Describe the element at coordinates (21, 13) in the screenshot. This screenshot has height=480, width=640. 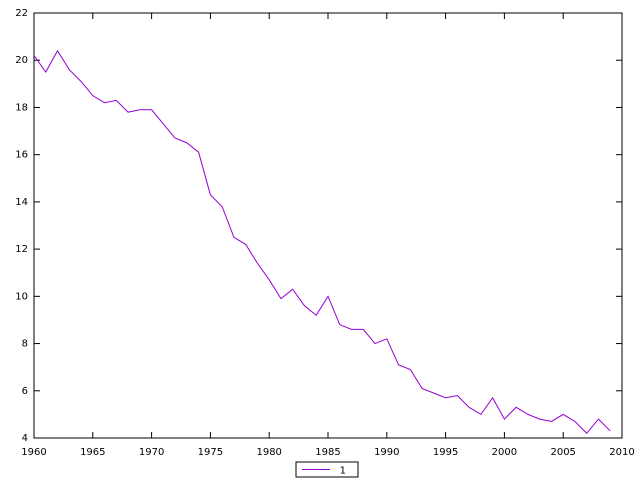
I see `y-tick-label: 22` at that location.